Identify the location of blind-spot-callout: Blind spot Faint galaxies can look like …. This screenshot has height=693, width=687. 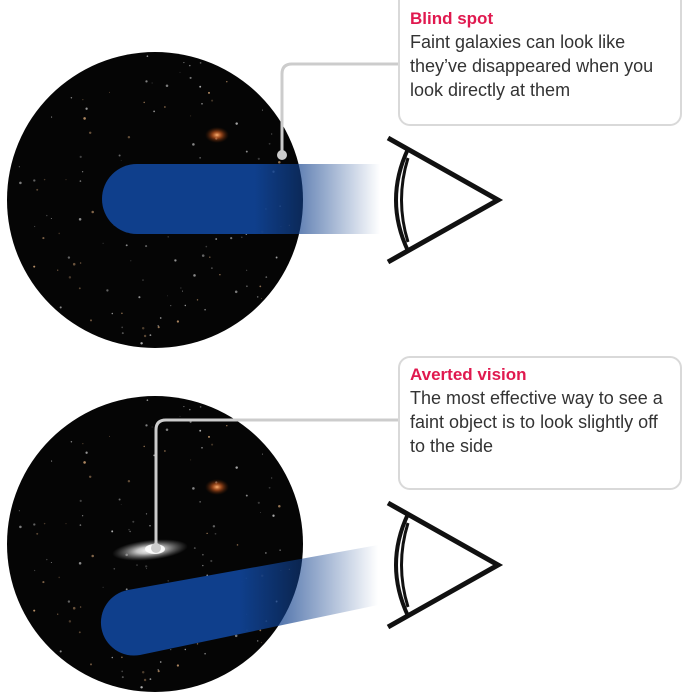
(540, 63).